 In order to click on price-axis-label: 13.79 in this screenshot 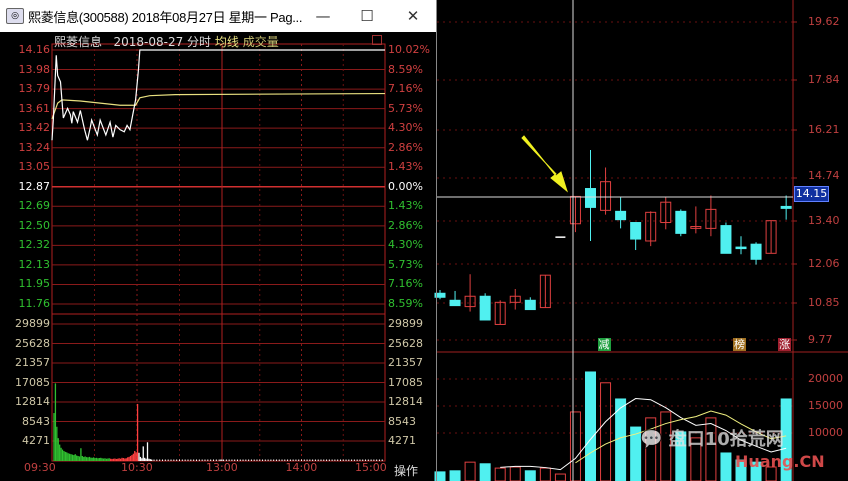, I will do `click(34, 89)`.